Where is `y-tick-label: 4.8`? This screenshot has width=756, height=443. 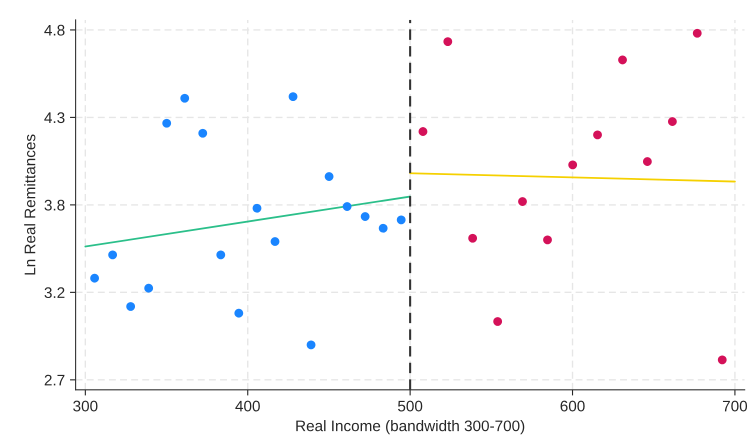 y-tick-label: 4.8 is located at coordinates (54, 30).